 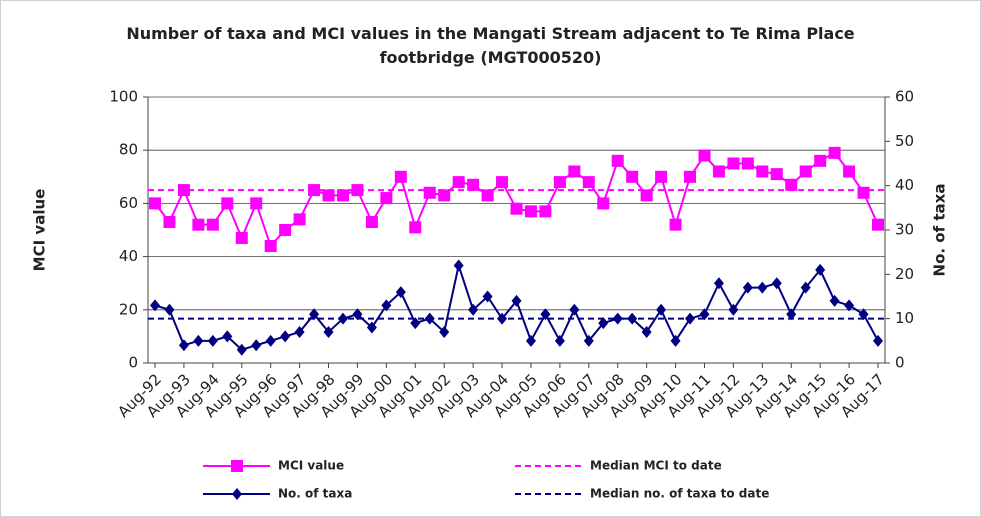 What do you see at coordinates (128, 256) in the screenshot?
I see `y-tick-label: 40` at bounding box center [128, 256].